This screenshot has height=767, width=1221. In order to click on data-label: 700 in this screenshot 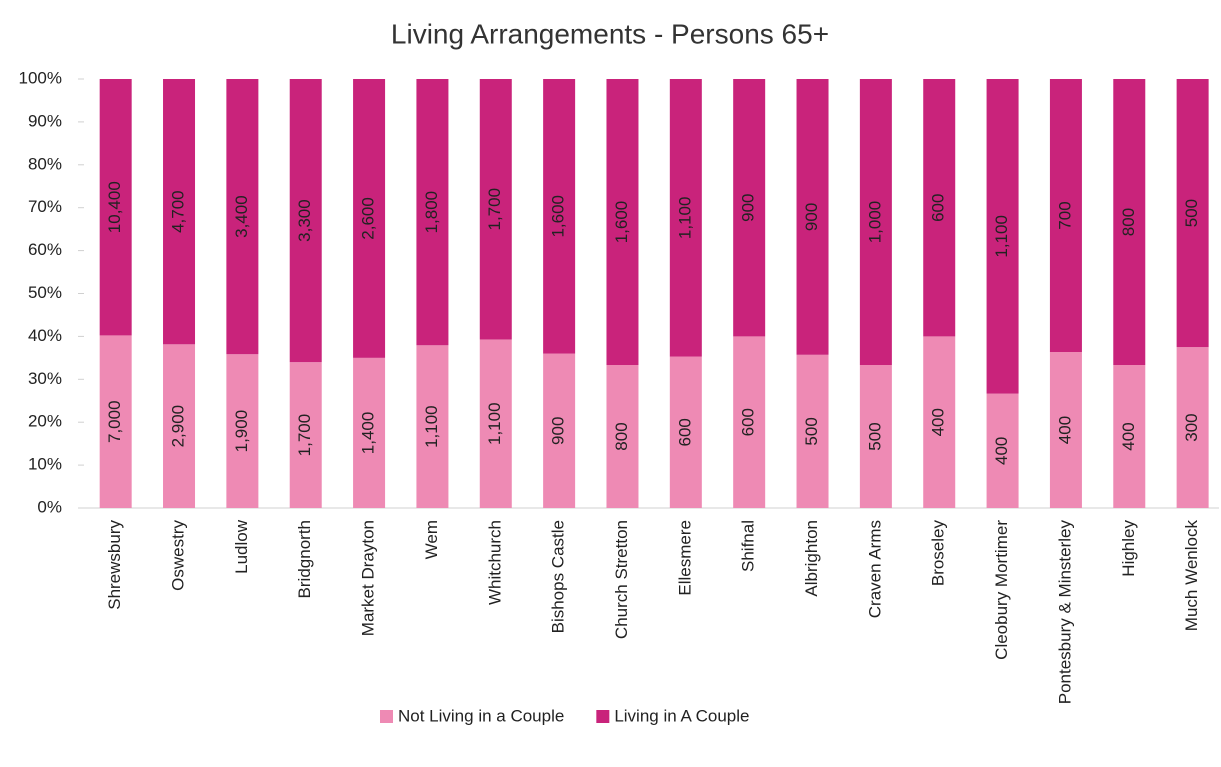, I will do `click(1064, 215)`.